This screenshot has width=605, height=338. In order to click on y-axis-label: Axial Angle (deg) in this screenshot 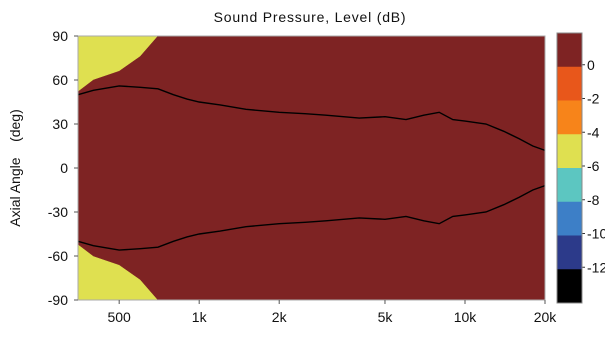, I will do `click(15, 168)`.